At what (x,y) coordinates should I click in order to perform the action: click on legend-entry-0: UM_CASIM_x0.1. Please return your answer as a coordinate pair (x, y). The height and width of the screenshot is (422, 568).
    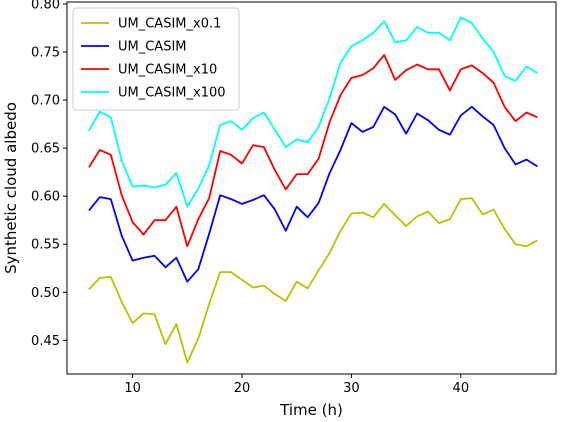
    Looking at the image, I should click on (169, 24).